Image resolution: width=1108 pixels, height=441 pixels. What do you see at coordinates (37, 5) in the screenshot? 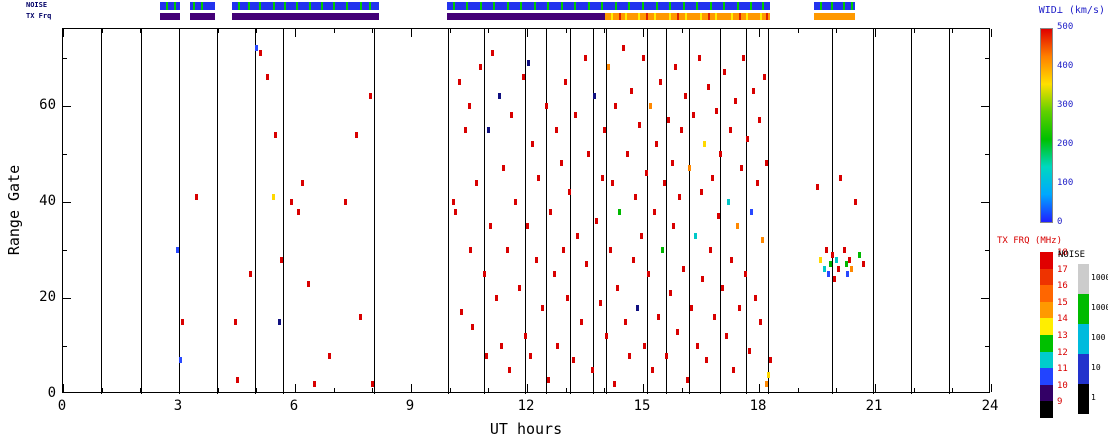
I see `noise-strip-label: NOISE` at bounding box center [37, 5].